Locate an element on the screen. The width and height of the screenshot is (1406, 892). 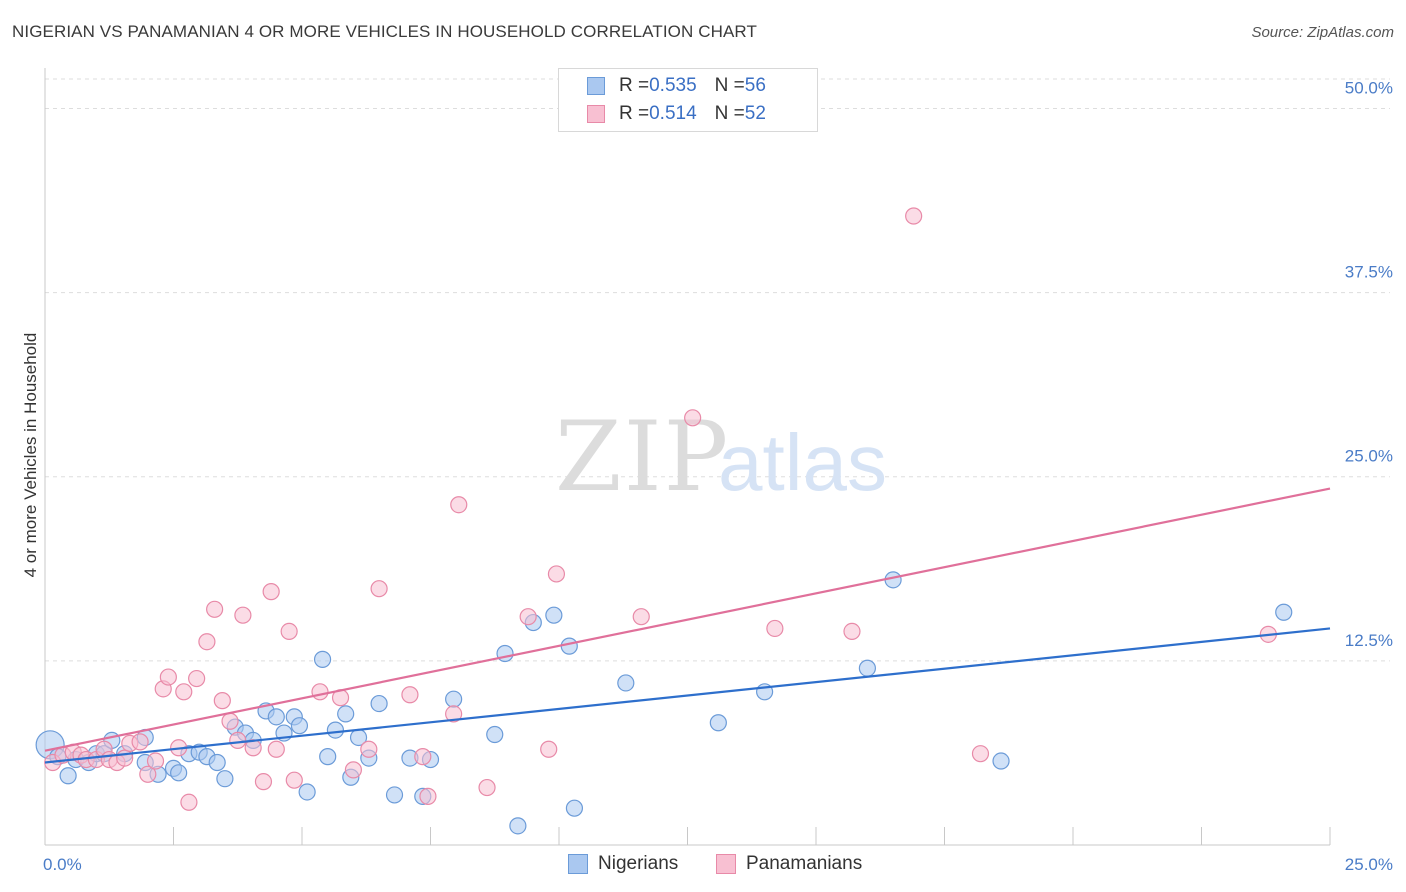
x-tick-labels: 0.0% 25.0% is located at coordinates (718, 864).